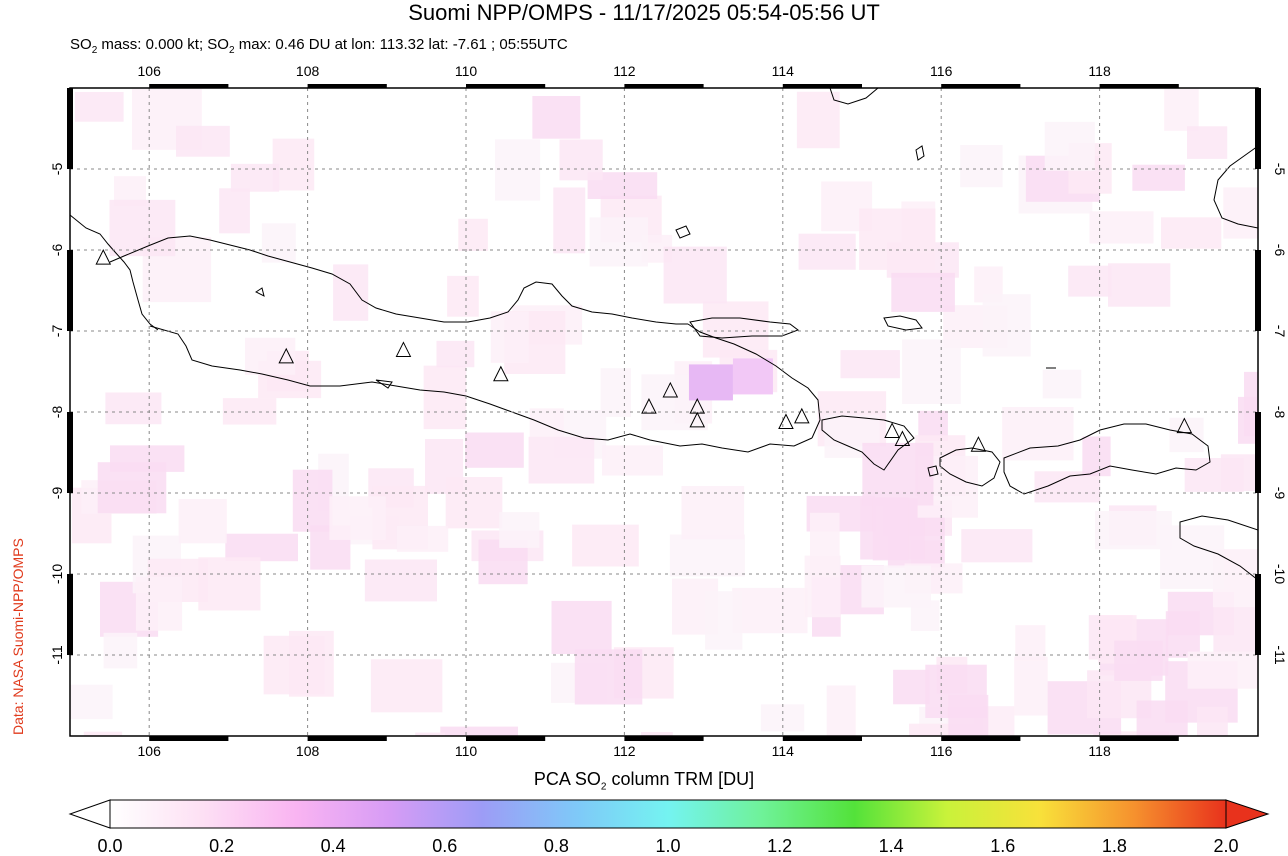  Describe the element at coordinates (466, 71) in the screenshot. I see `lon-tick-label-top: 110` at that location.